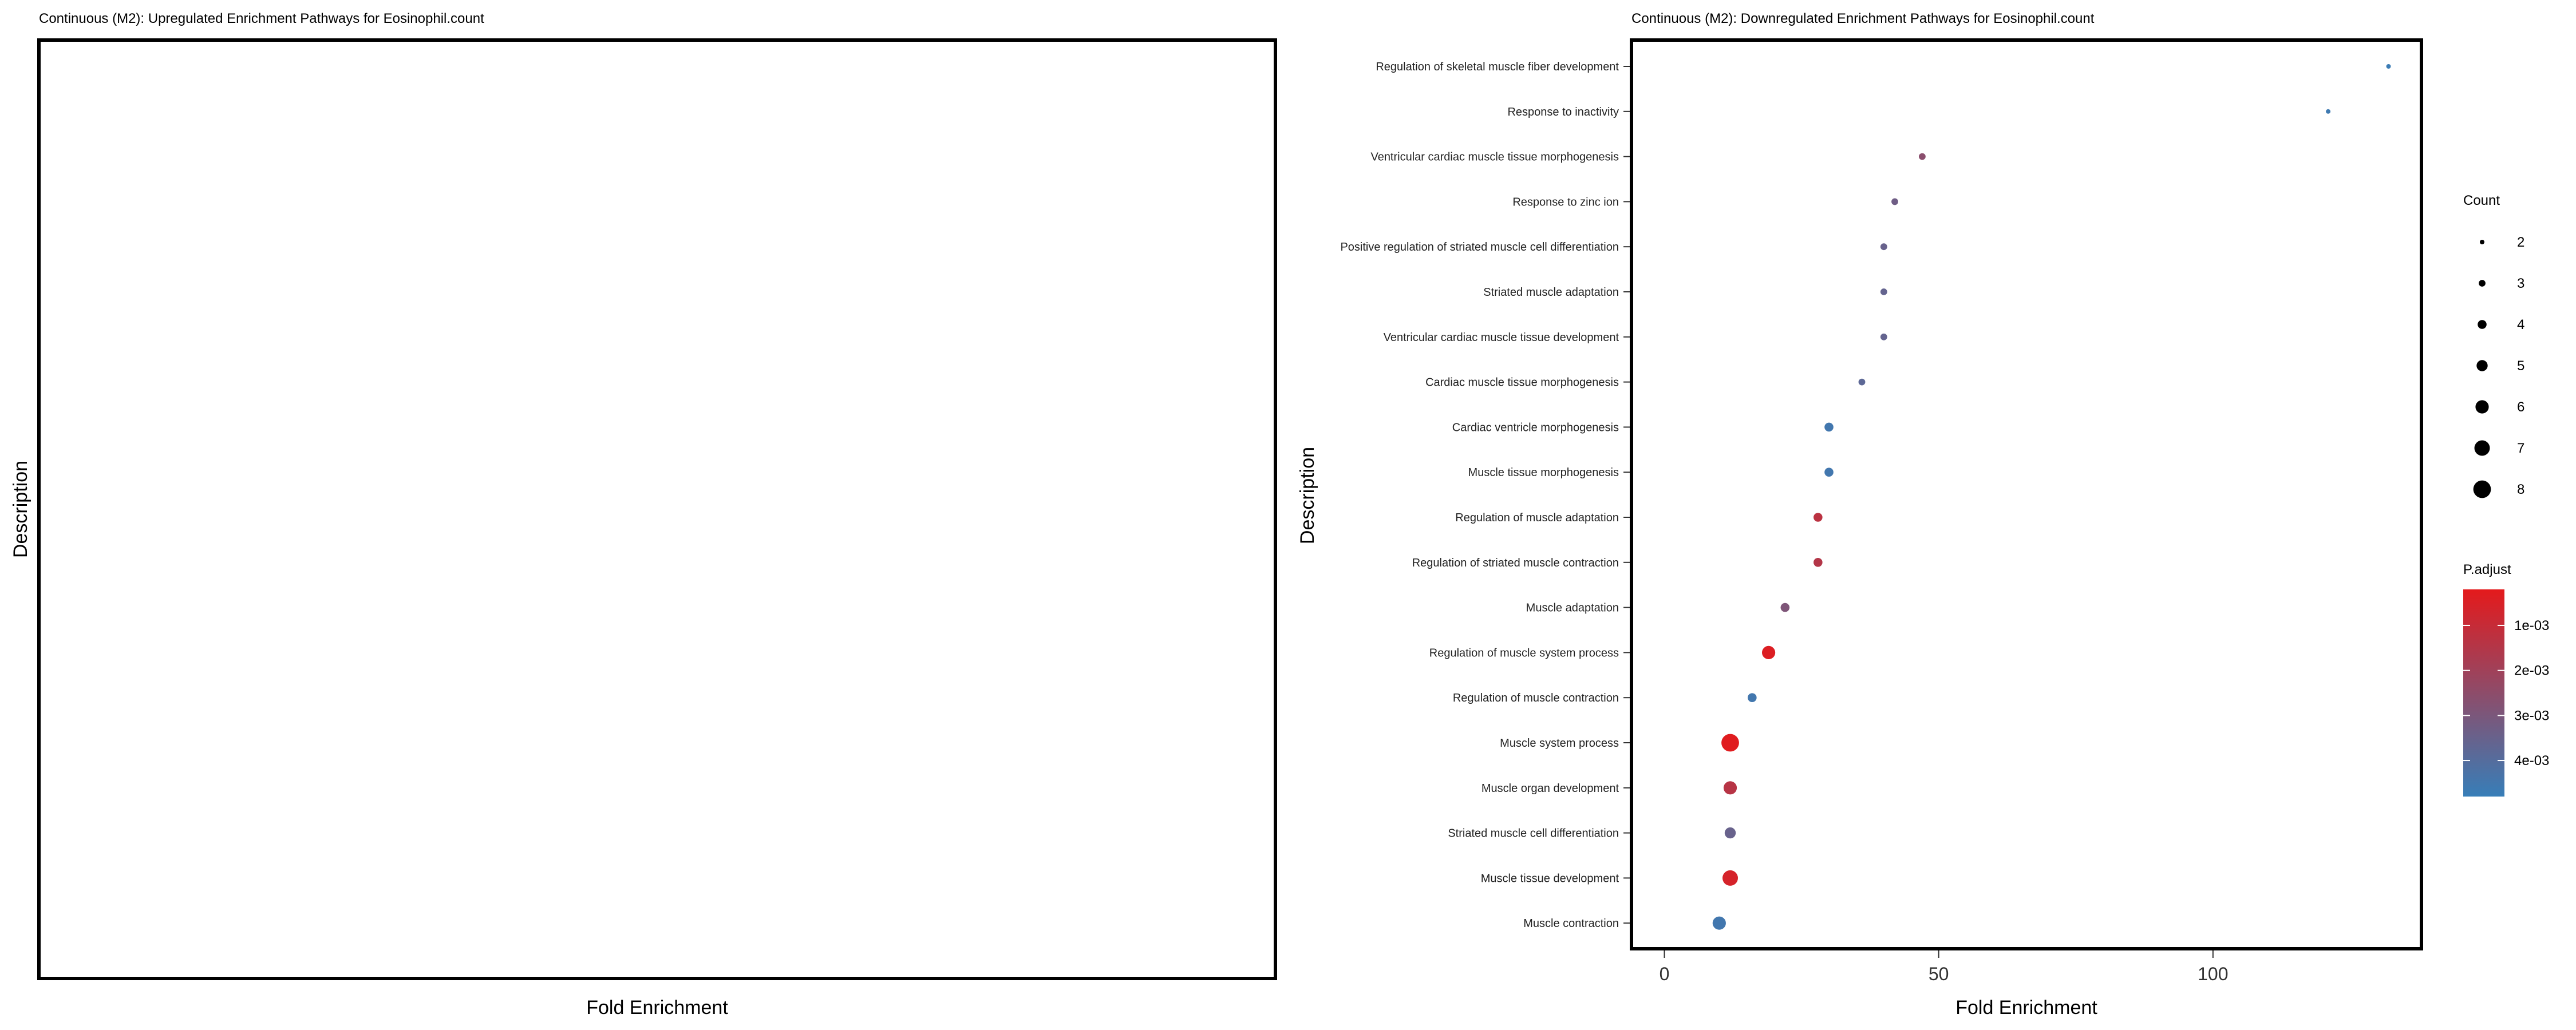 This screenshot has width=2576, height=1030. What do you see at coordinates (2506, 693) in the screenshot?
I see `padj-legend-ticks: 1e-03 2e-03 3e-03 4e-03` at bounding box center [2506, 693].